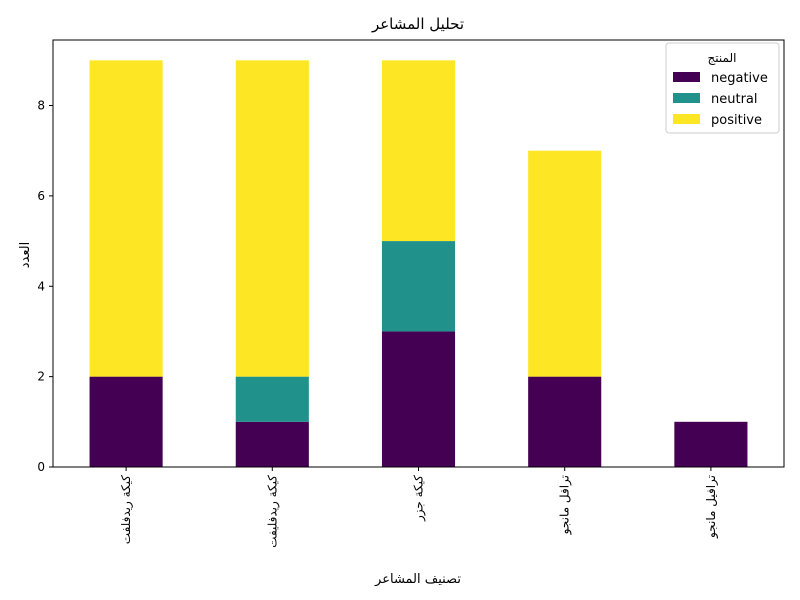 The image size is (800, 600). I want to click on legend-swatch-positive, so click(686, 119).